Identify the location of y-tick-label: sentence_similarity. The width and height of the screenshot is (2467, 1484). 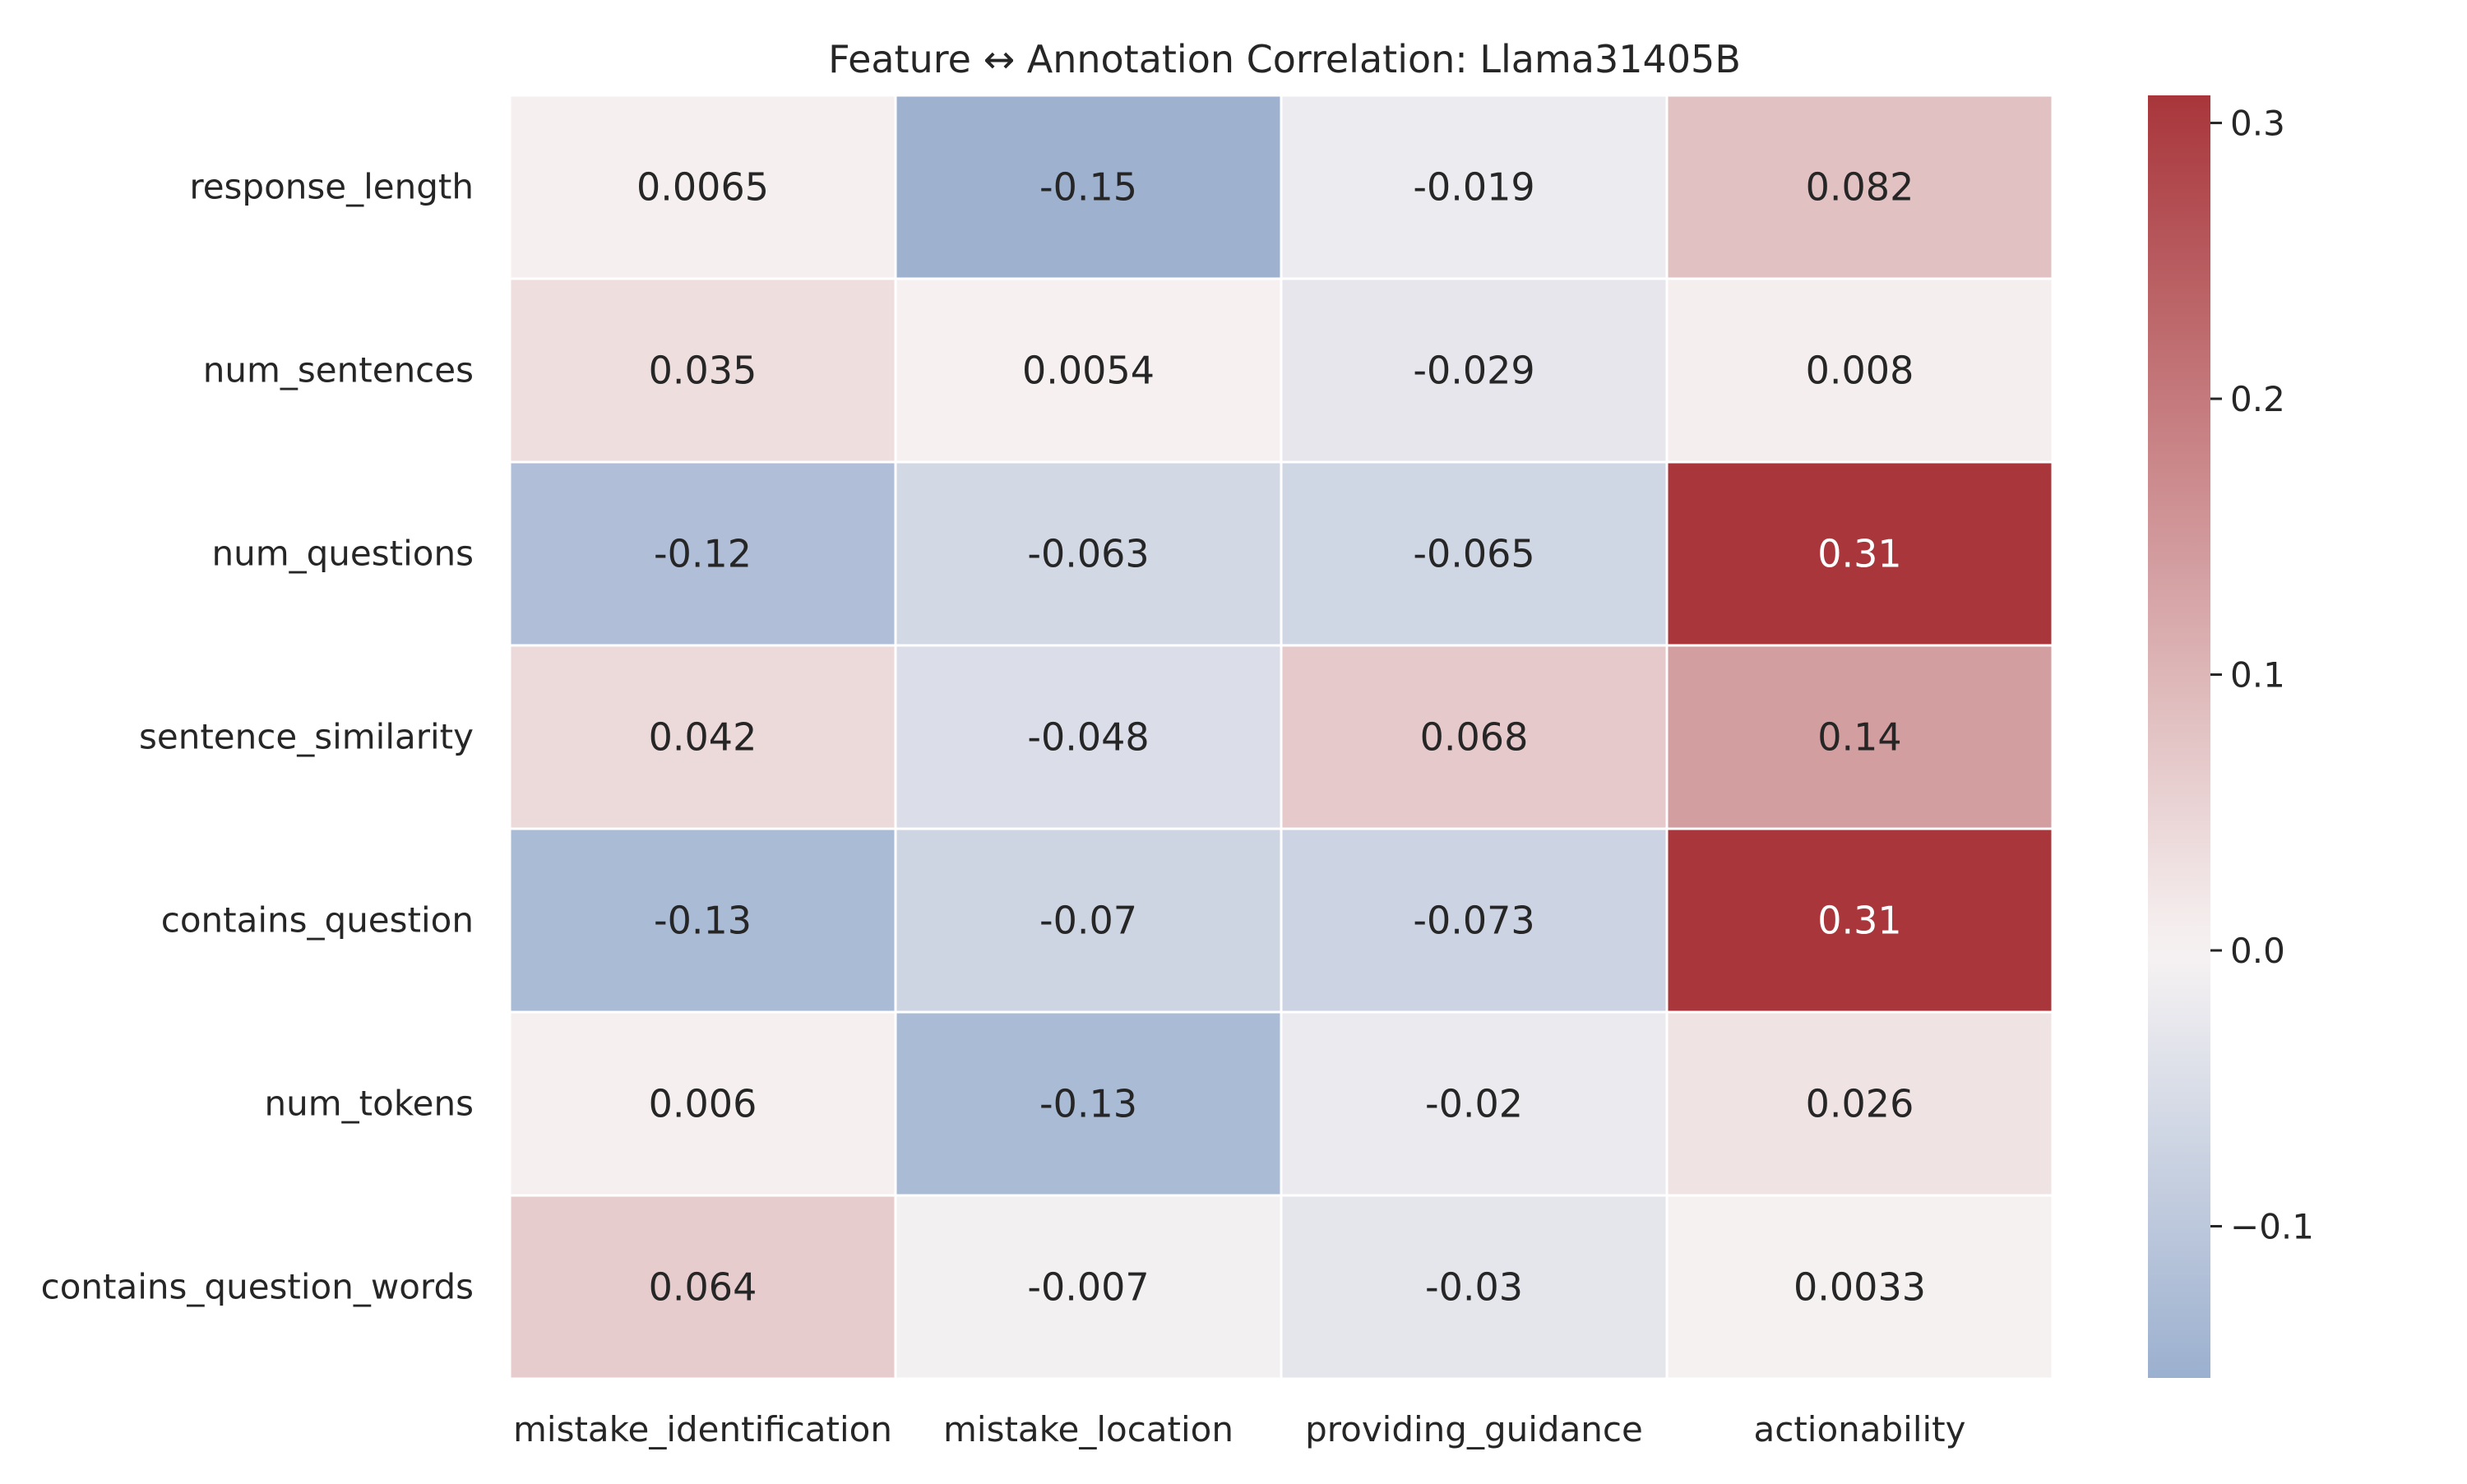
(306, 737).